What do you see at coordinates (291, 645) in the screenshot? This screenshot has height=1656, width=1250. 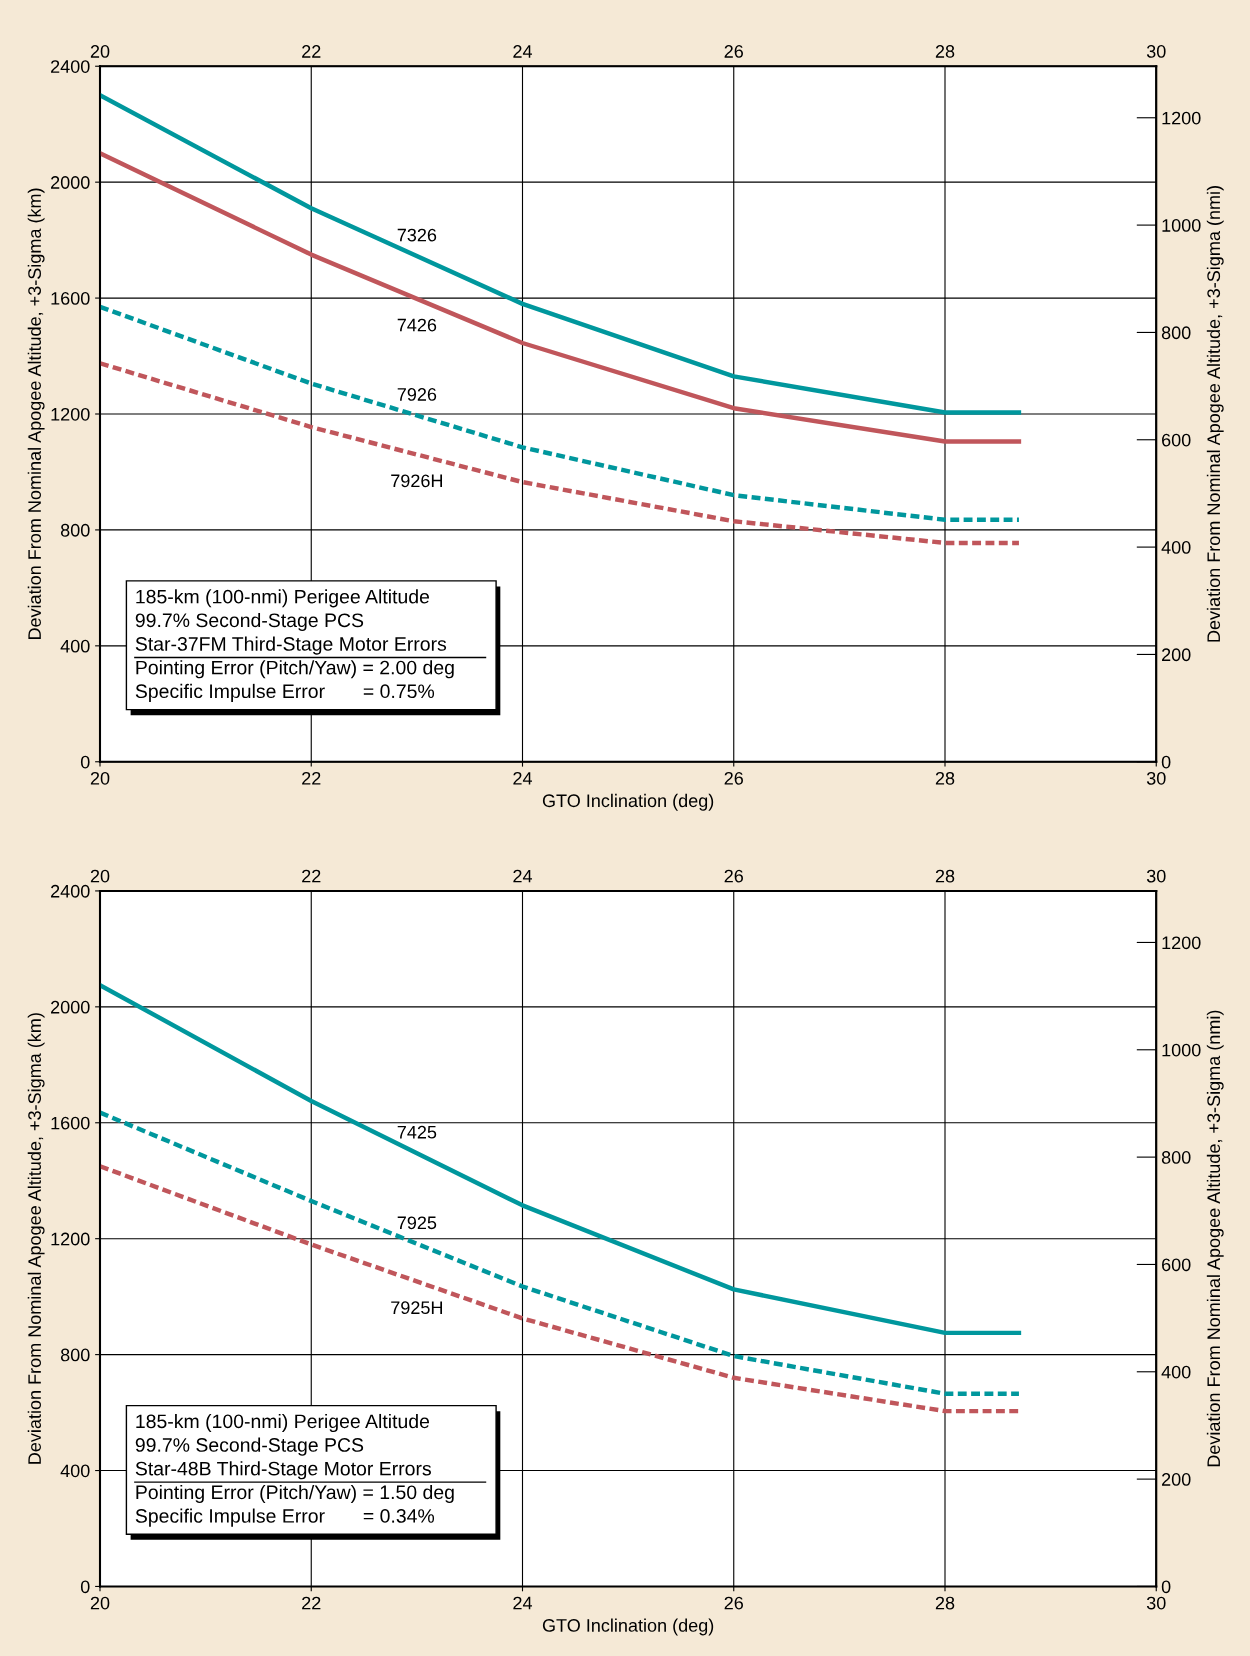 I see `annotation: Star-37FM Third-Stage Motor Errors` at bounding box center [291, 645].